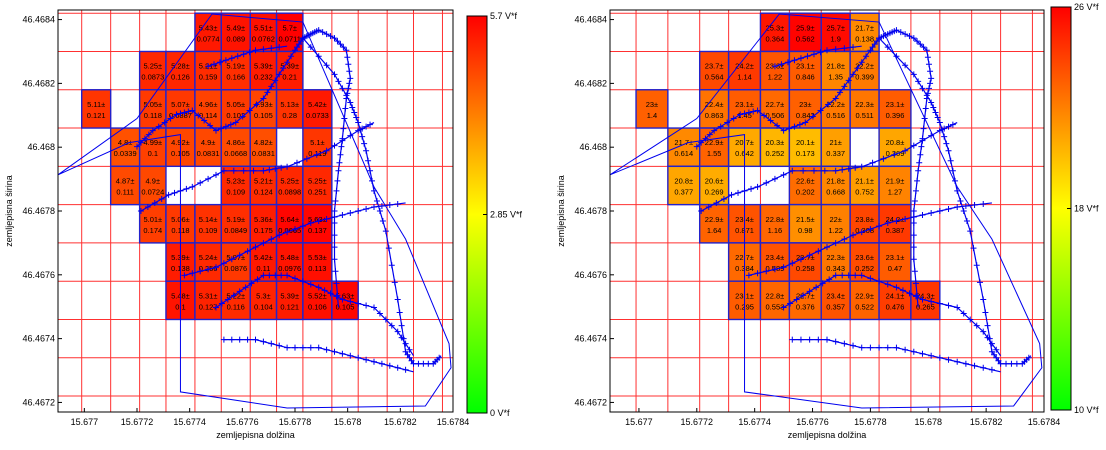  Describe the element at coordinates (125, 180) in the screenshot. I see `cell-mean-label: 4.87±` at that location.